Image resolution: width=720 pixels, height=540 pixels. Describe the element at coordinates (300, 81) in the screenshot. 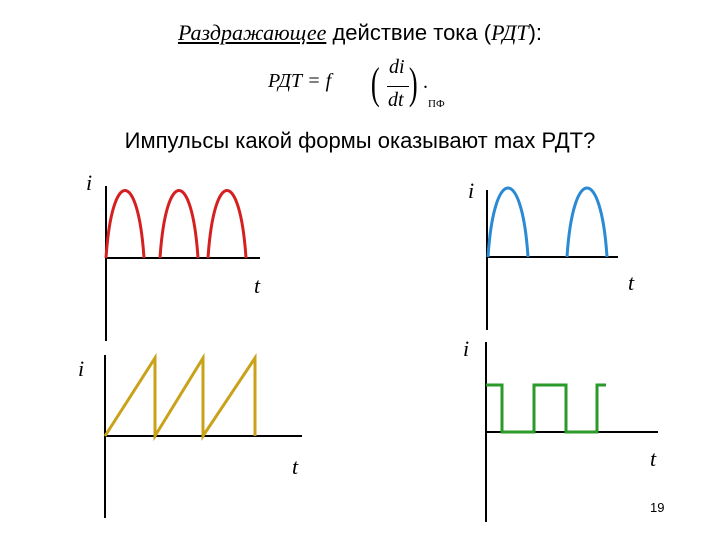

I see `formula-lhs: РДТ = f` at that location.